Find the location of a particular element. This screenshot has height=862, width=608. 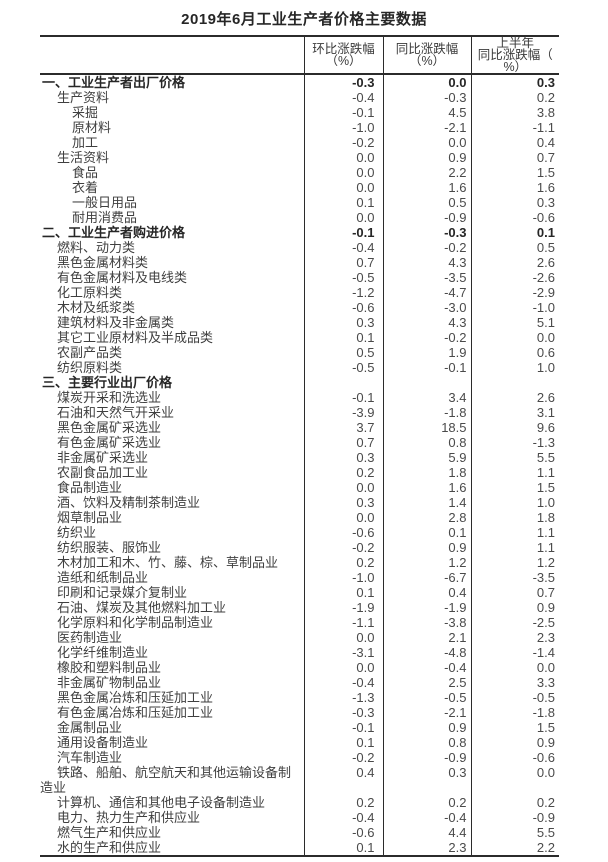

table-row: 水的生产和供应业 0.1 2.3 2.2 is located at coordinates (299, 848).